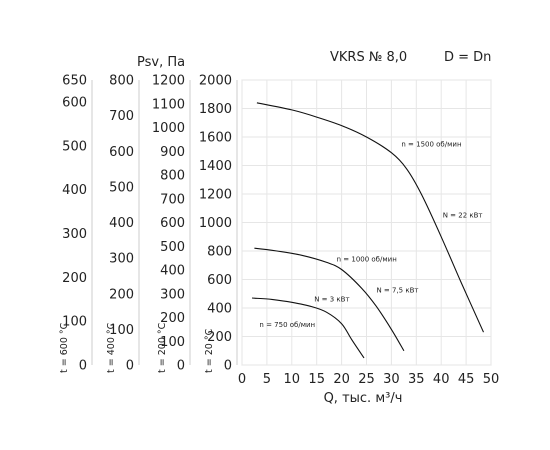  Describe the element at coordinates (267, 379) in the screenshot. I see `x-tick-label: 5` at that location.